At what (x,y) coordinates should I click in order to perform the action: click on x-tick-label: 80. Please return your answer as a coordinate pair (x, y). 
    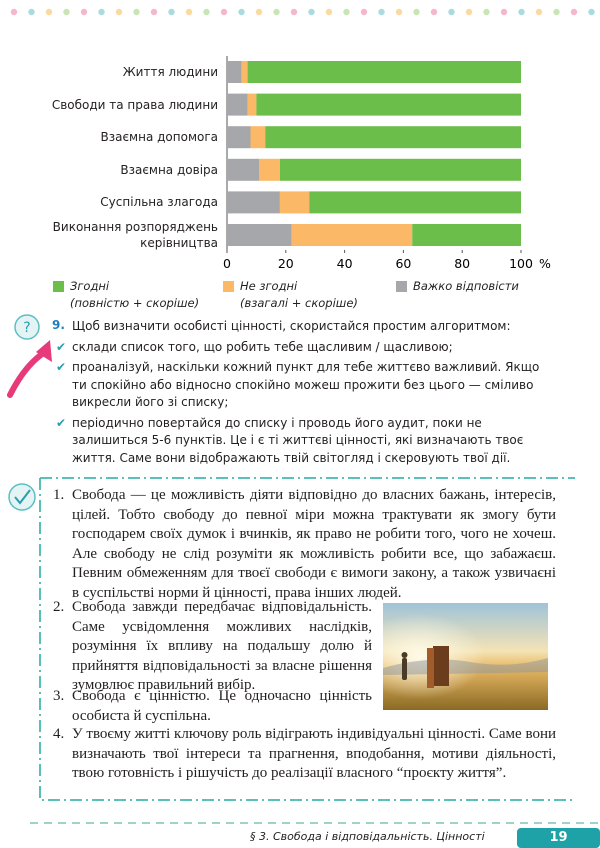
    Looking at the image, I should click on (462, 263).